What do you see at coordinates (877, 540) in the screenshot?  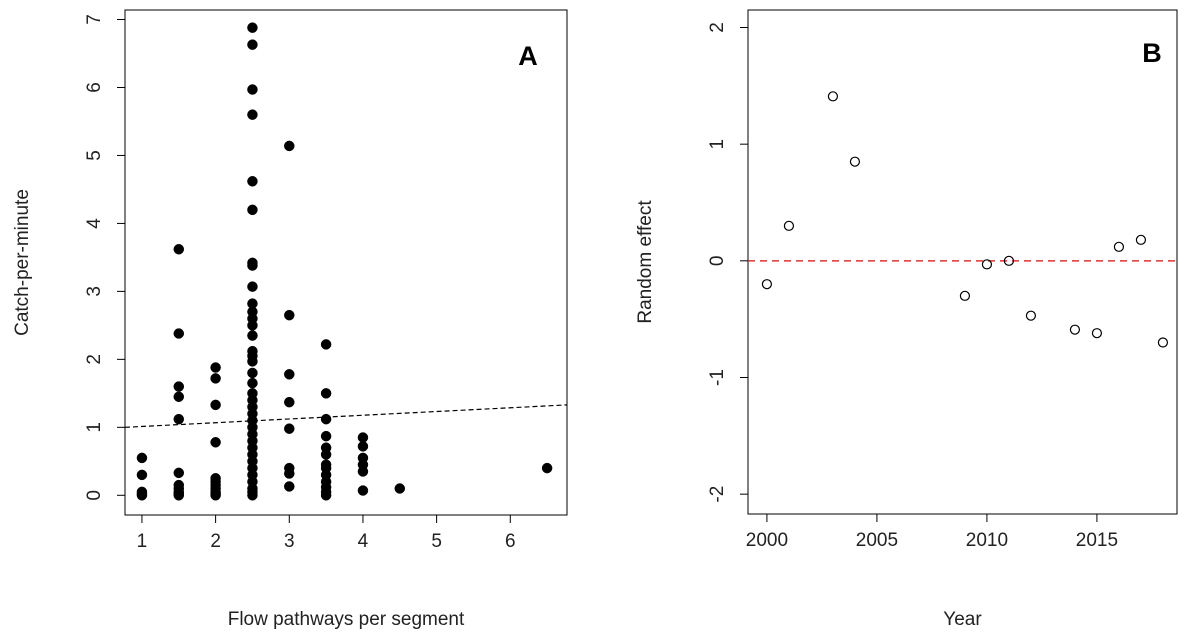 I see `x-tick-label: 2005` at bounding box center [877, 540].